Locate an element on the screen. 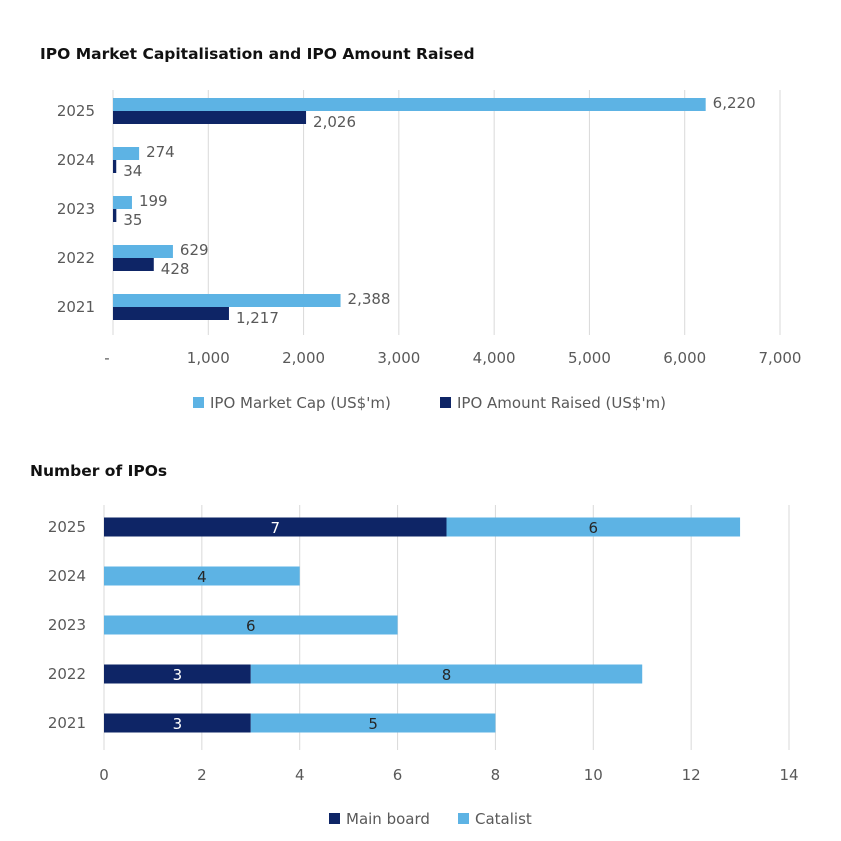 Image resolution: width=841 pixels, height=841 pixels. chart2-x-tick-label: 14 is located at coordinates (788, 775).